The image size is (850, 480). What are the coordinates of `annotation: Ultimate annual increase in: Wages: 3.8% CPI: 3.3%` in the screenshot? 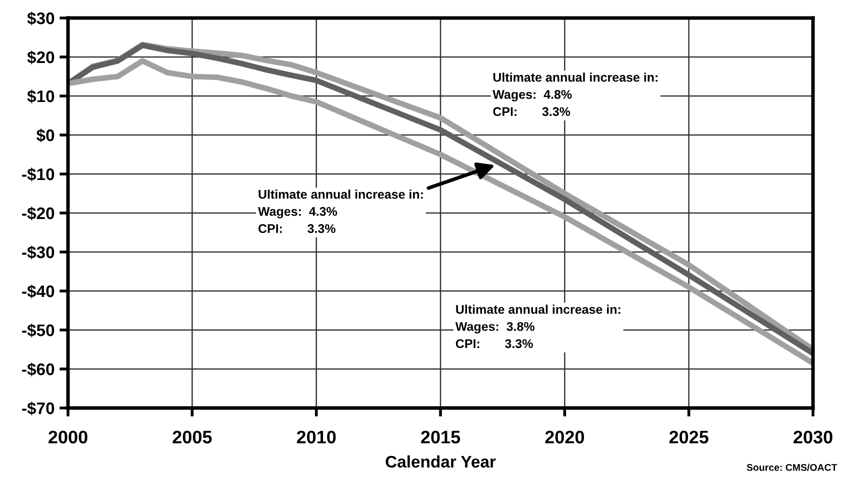 It's located at (537, 326).